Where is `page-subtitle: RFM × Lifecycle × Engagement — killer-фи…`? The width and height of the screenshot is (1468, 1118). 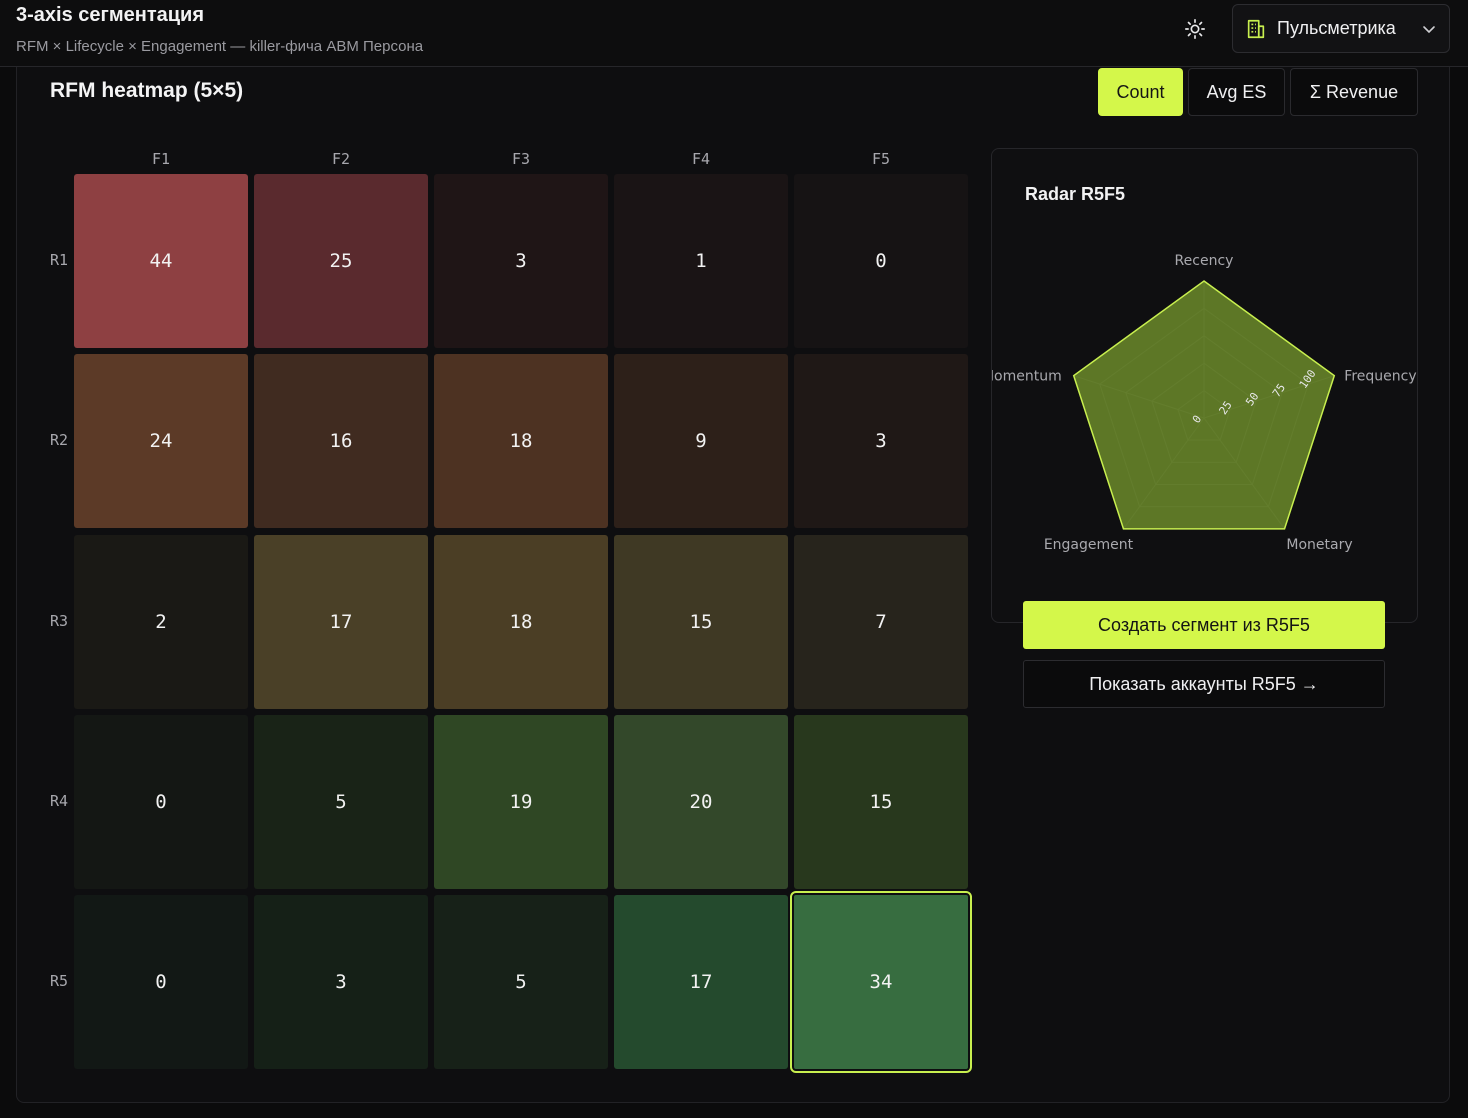 page-subtitle: RFM × Lifecycle × Engagement — killer-фи… is located at coordinates (220, 46).